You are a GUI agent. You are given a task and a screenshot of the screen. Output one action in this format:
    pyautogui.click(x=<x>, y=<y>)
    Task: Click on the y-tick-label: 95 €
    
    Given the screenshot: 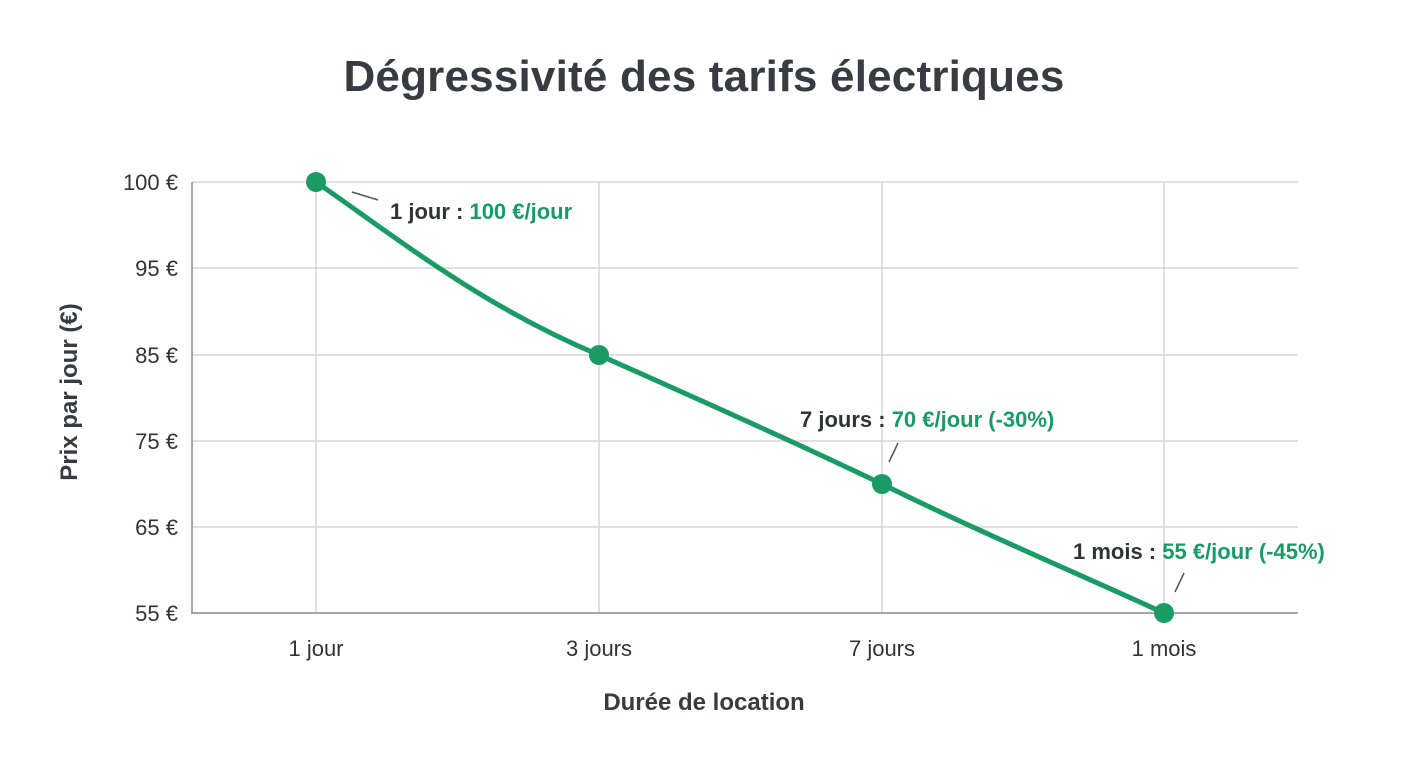 What is the action you would take?
    pyautogui.click(x=156, y=268)
    